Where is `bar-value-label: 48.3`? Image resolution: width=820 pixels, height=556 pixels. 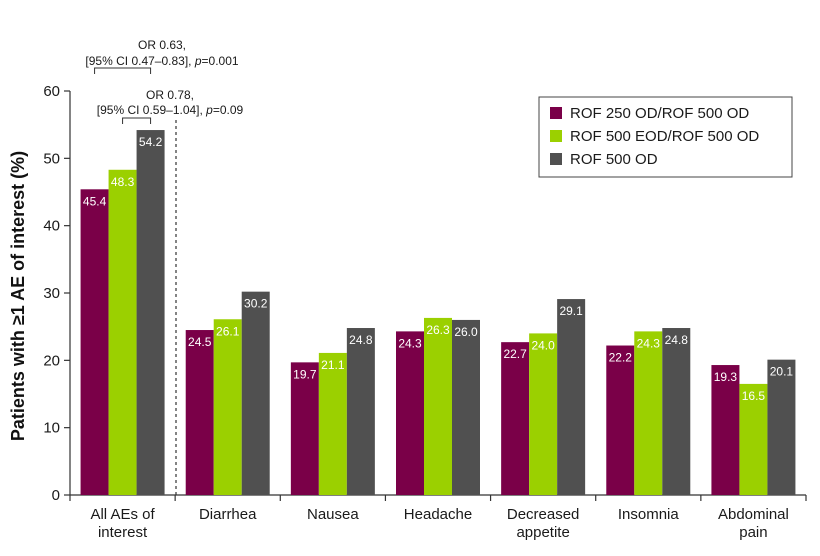
bar-value-label: 48.3 is located at coordinates (123, 182).